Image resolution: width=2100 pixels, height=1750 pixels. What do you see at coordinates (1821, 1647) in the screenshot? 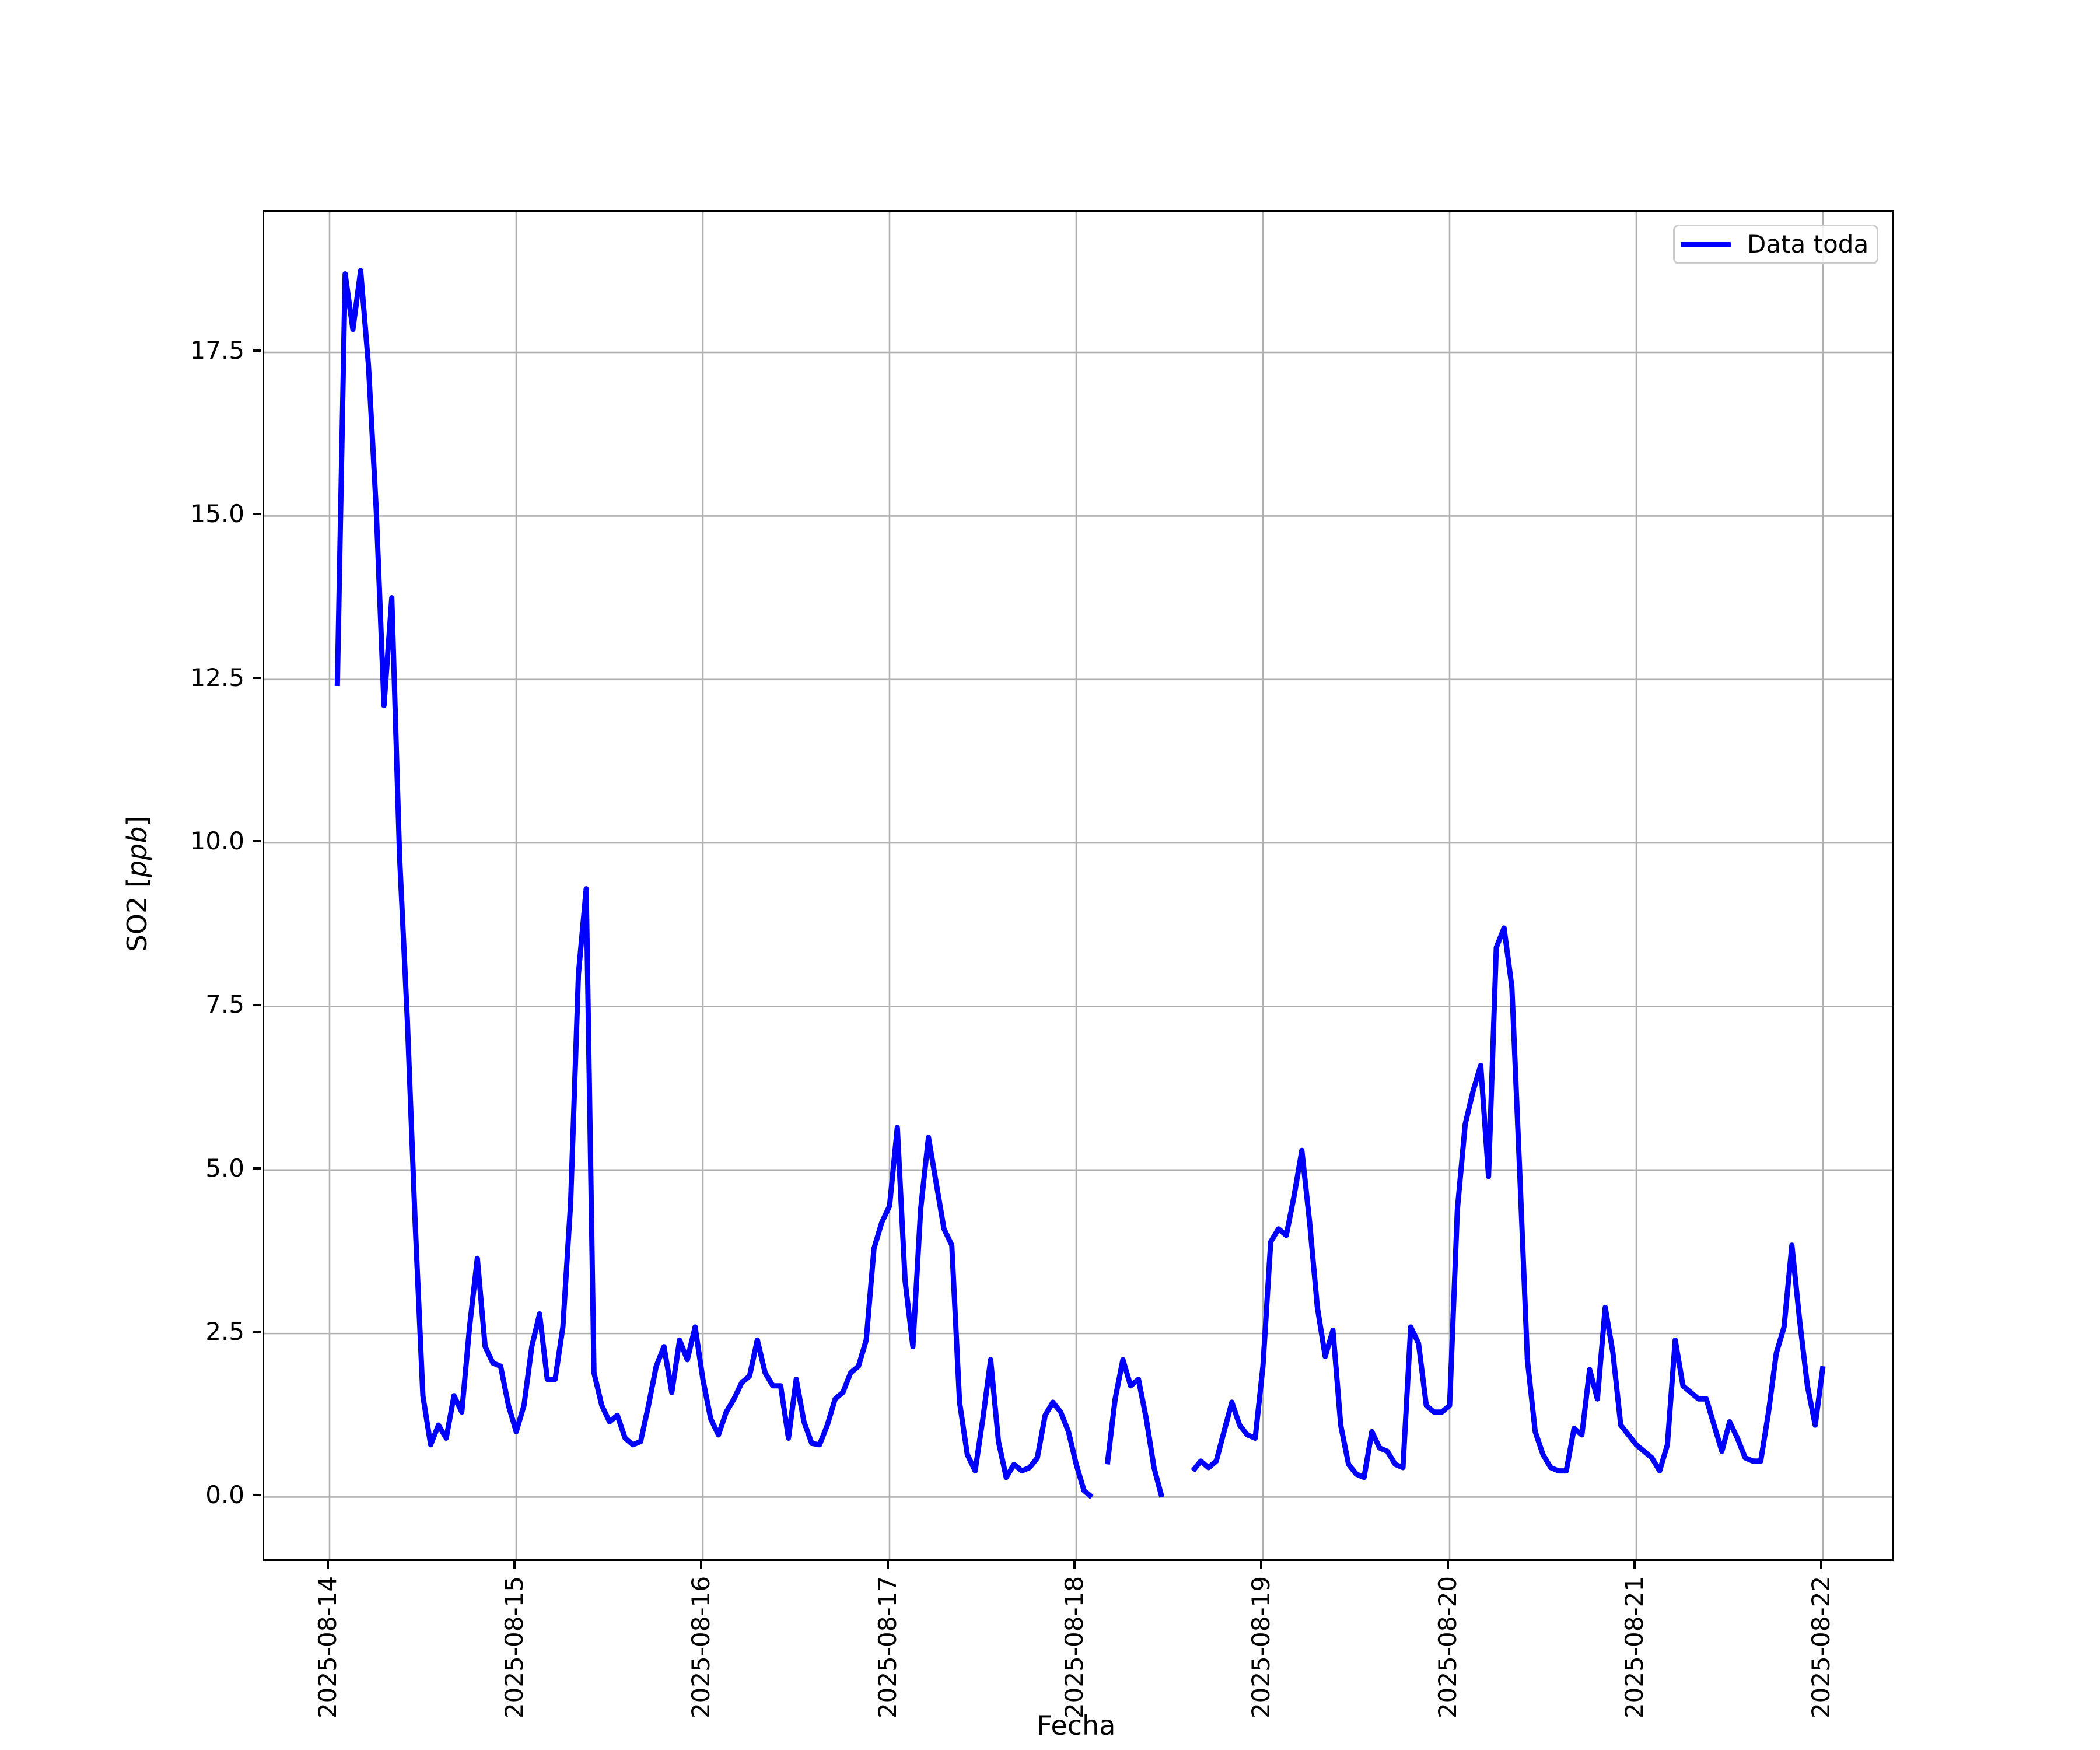
I see `x-tick-label: 2025-08-22` at bounding box center [1821, 1647].